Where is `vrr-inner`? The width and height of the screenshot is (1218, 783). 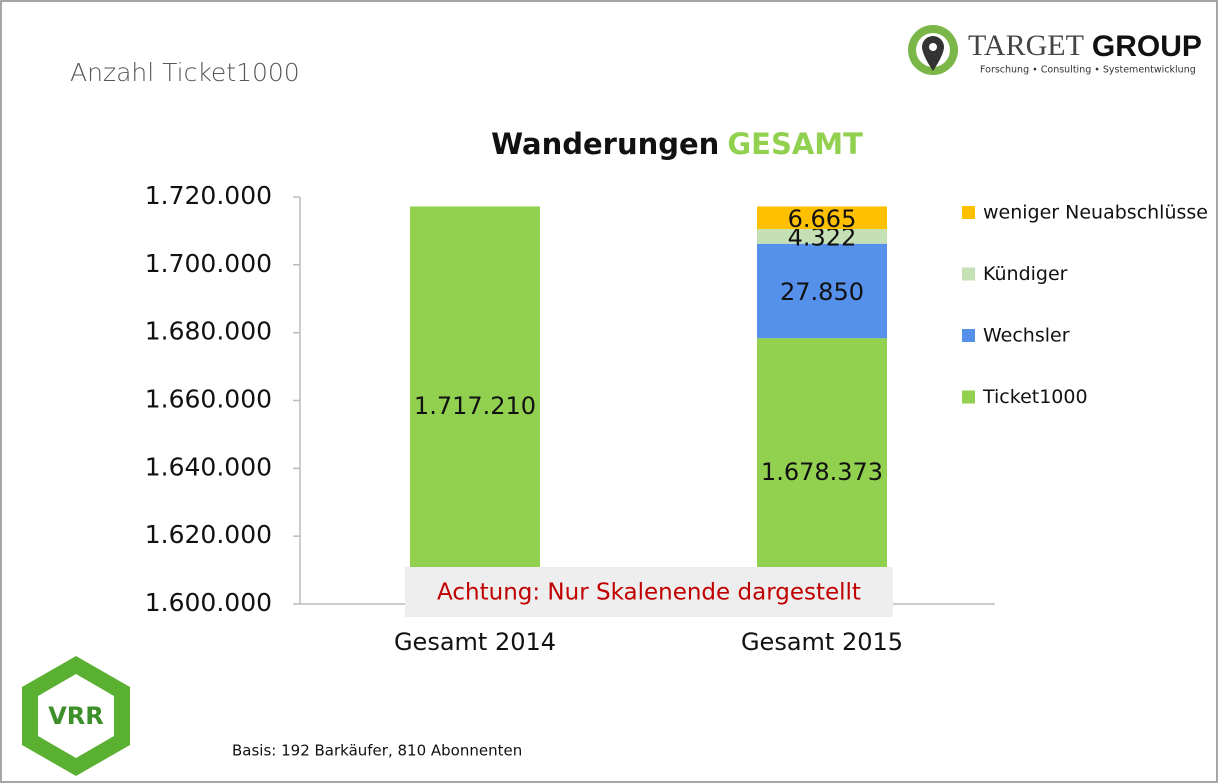 vrr-inner is located at coordinates (76, 716).